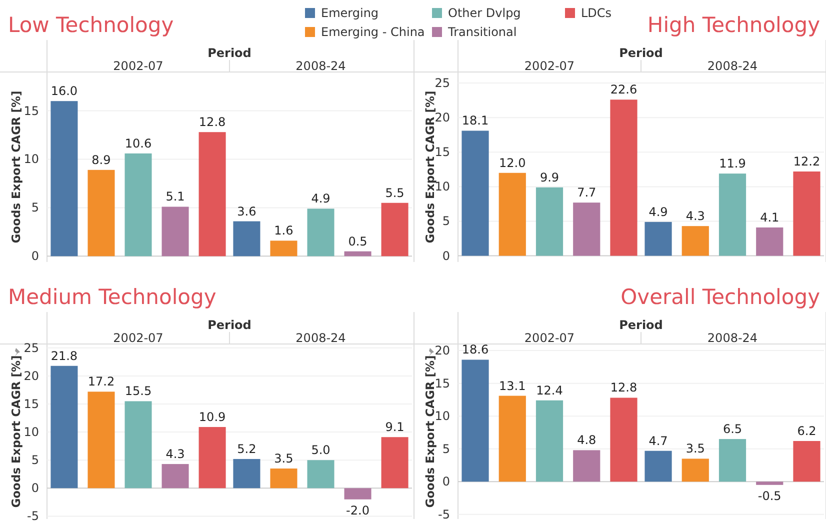 This screenshot has width=826, height=527. Describe the element at coordinates (732, 163) in the screenshot. I see `data-label: 11.9` at that location.